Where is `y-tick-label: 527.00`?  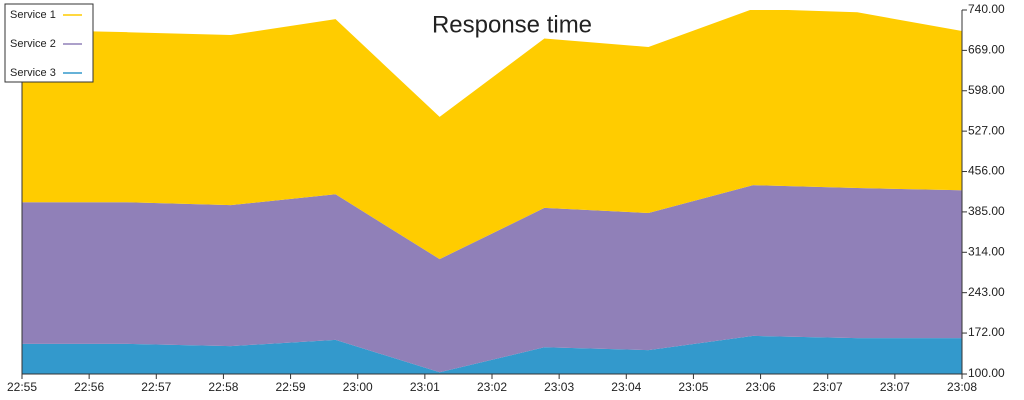
y-tick-label: 527.00 is located at coordinates (986, 130).